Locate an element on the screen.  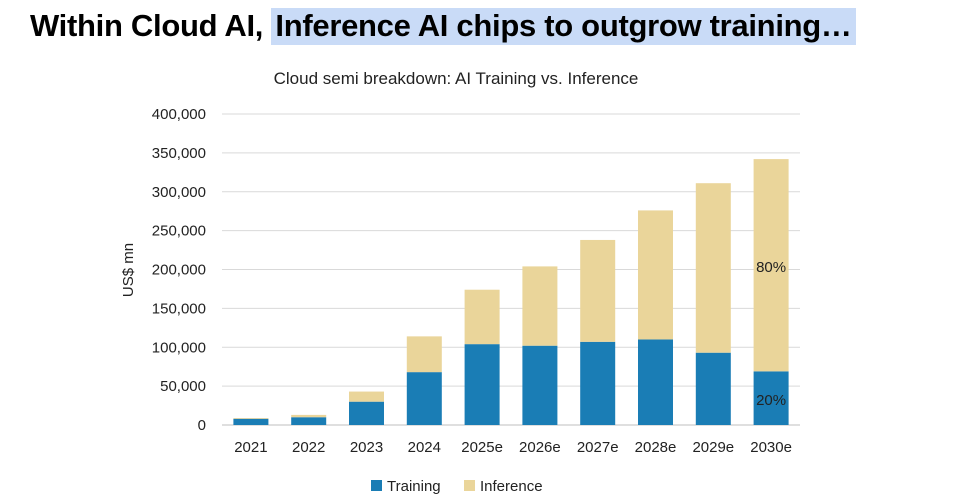
annotations: 80% 20% is located at coordinates (771, 334).